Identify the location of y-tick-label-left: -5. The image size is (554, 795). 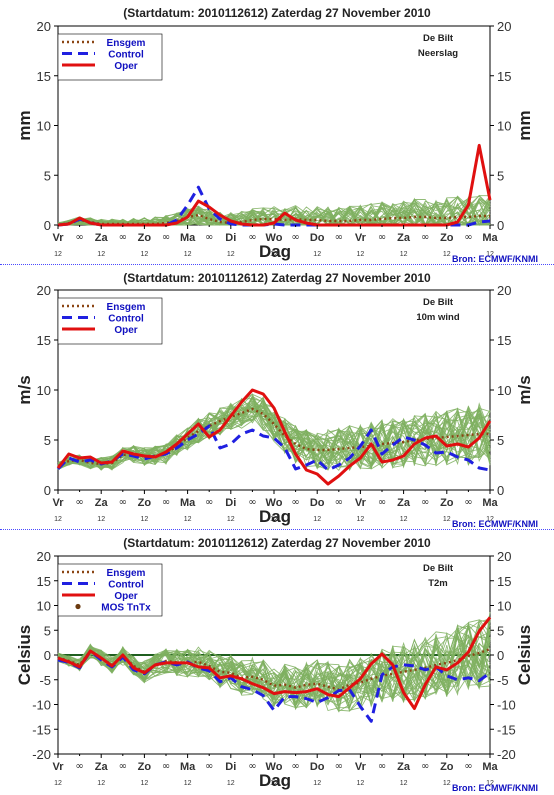
(45, 680).